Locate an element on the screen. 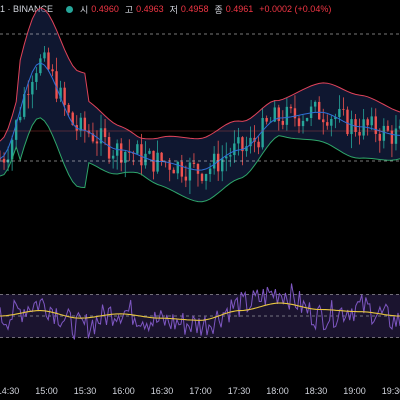 This screenshot has width=400, height=400. x-tick-label: 16:30 is located at coordinates (162, 391).